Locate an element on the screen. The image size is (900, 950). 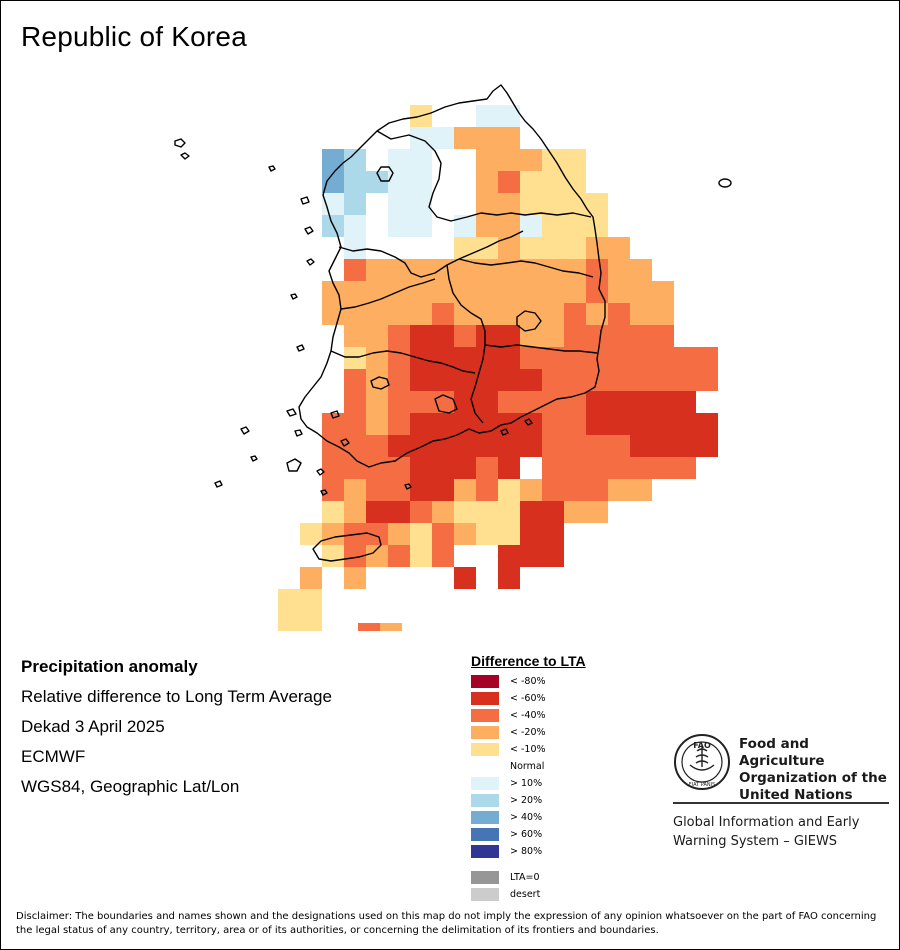
giews-line: Global Information and Early is located at coordinates (766, 822).